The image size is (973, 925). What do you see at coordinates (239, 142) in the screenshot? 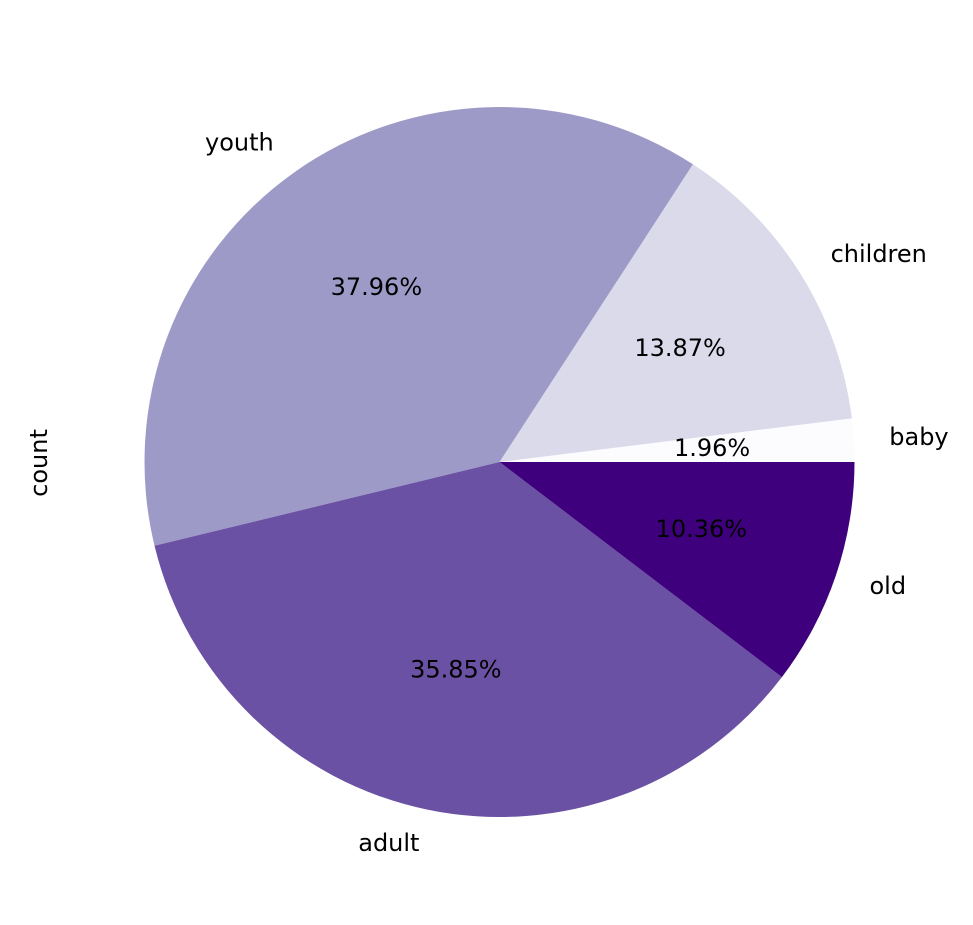
I see `slice-label-youth: youth` at bounding box center [239, 142].